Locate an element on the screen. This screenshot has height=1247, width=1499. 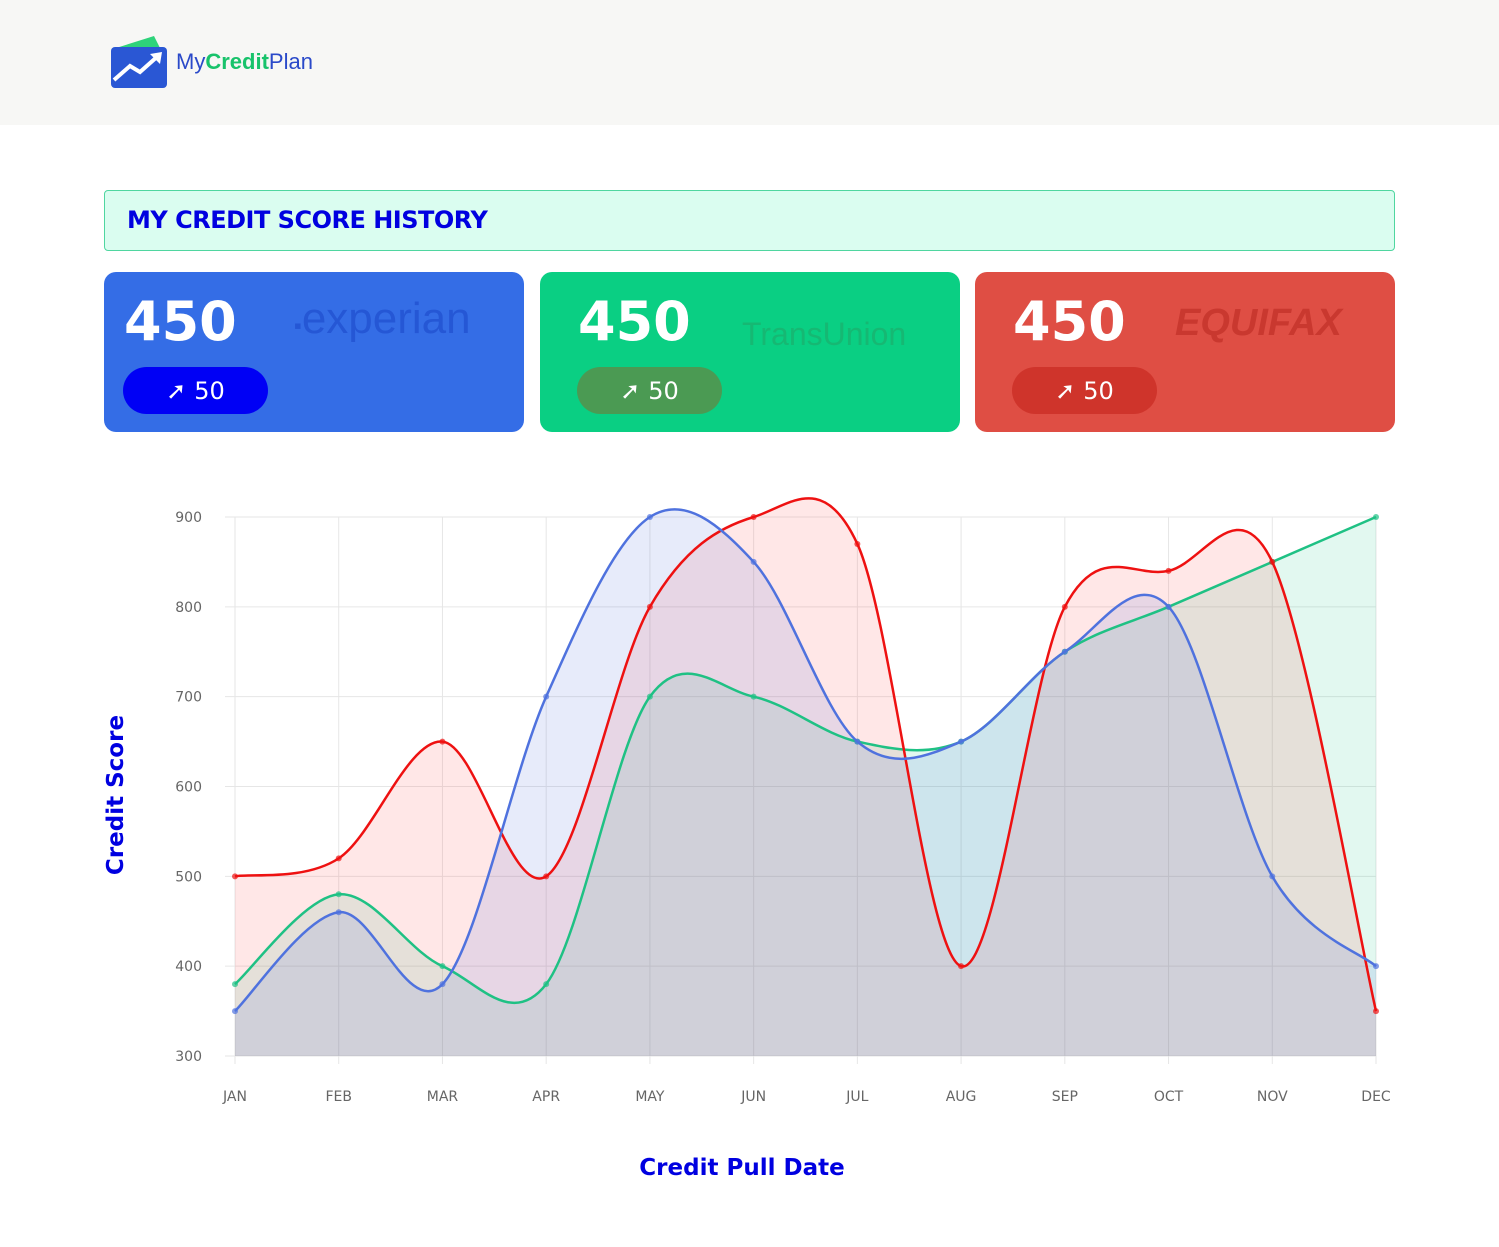
y-tick-label: 900 is located at coordinates (188, 518).